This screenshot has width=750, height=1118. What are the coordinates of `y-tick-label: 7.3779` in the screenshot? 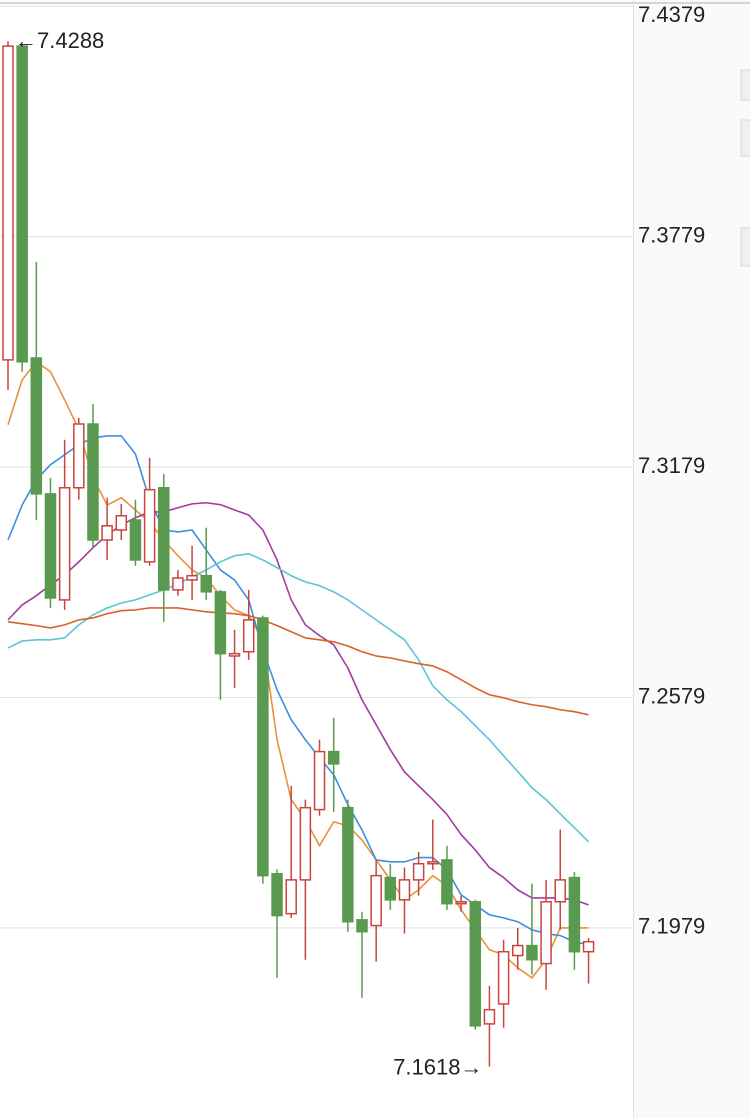 It's located at (671, 234).